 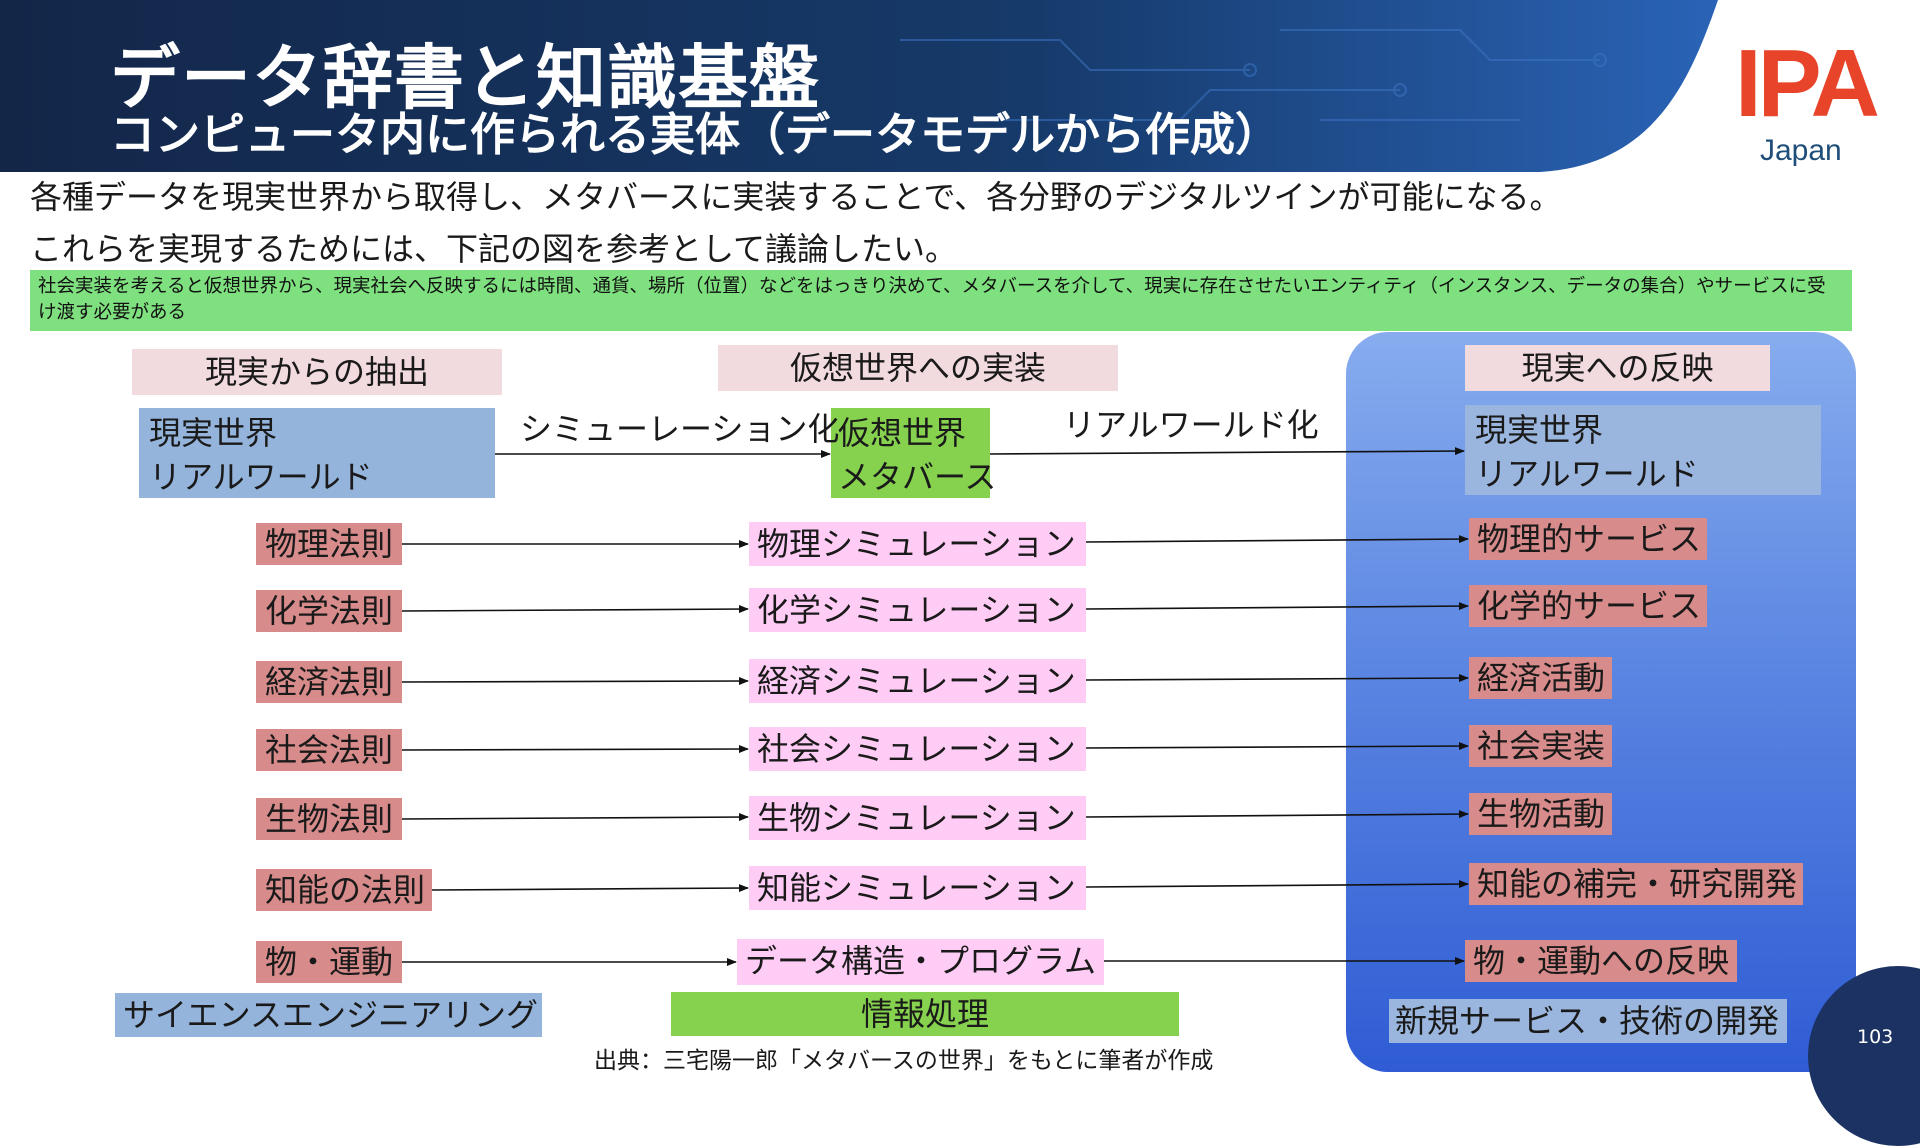 What do you see at coordinates (1539, 430) in the screenshot?
I see `real-world-target-line1: 現実世界` at bounding box center [1539, 430].